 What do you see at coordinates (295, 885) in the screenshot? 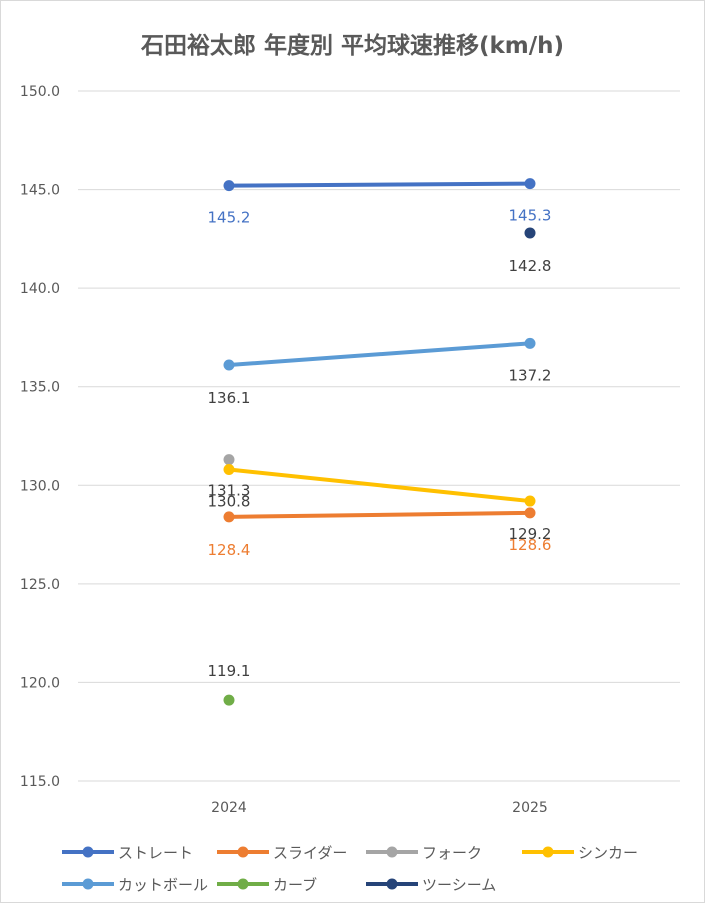
I see `legend-label: カーブ` at bounding box center [295, 885].